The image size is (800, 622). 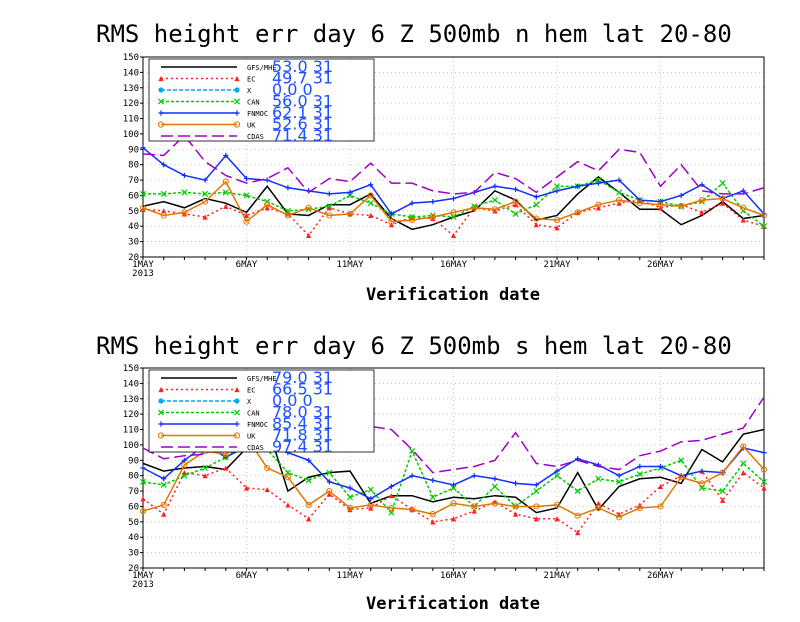 I want to click on x-tick-label: 11MAY, so click(x=350, y=576).